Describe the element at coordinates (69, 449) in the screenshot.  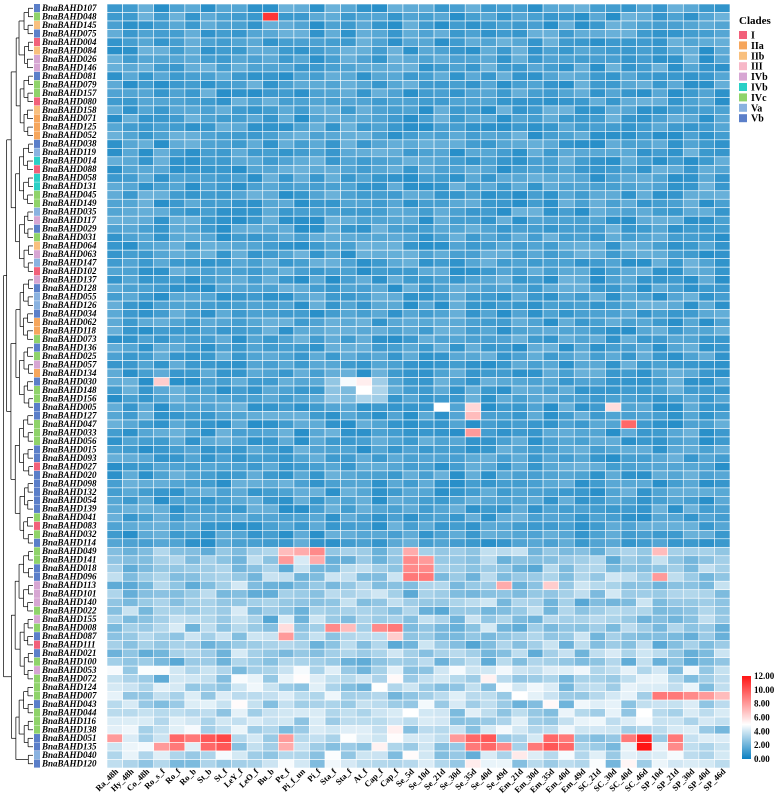
I see `row-label: BnaBAHD015` at that location.